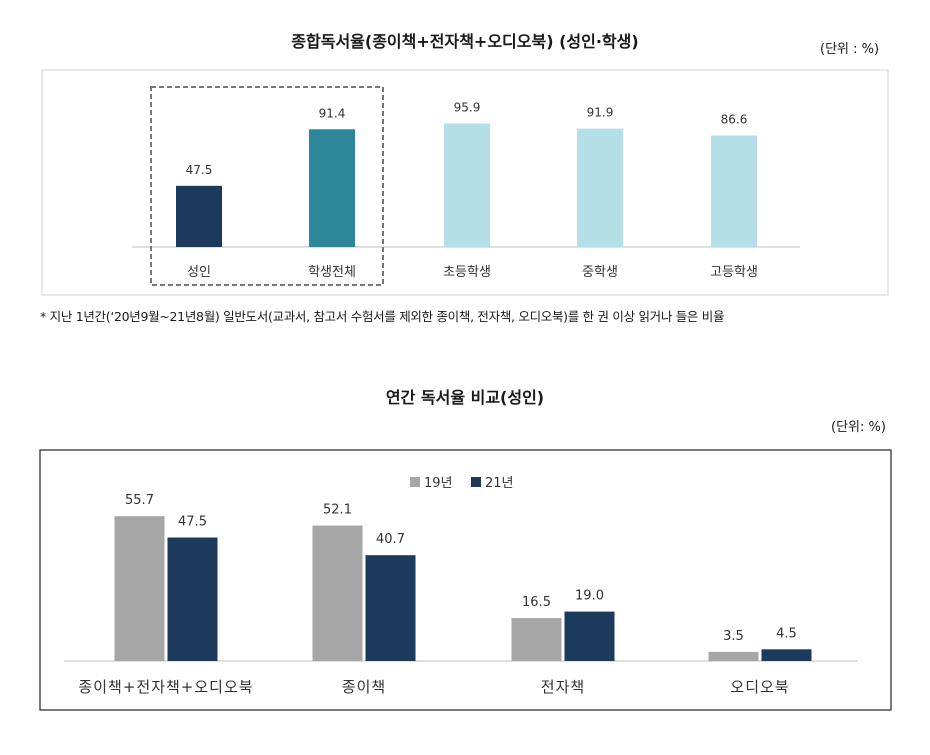  Describe the element at coordinates (589, 636) in the screenshot. I see `bar-21년-3` at that location.